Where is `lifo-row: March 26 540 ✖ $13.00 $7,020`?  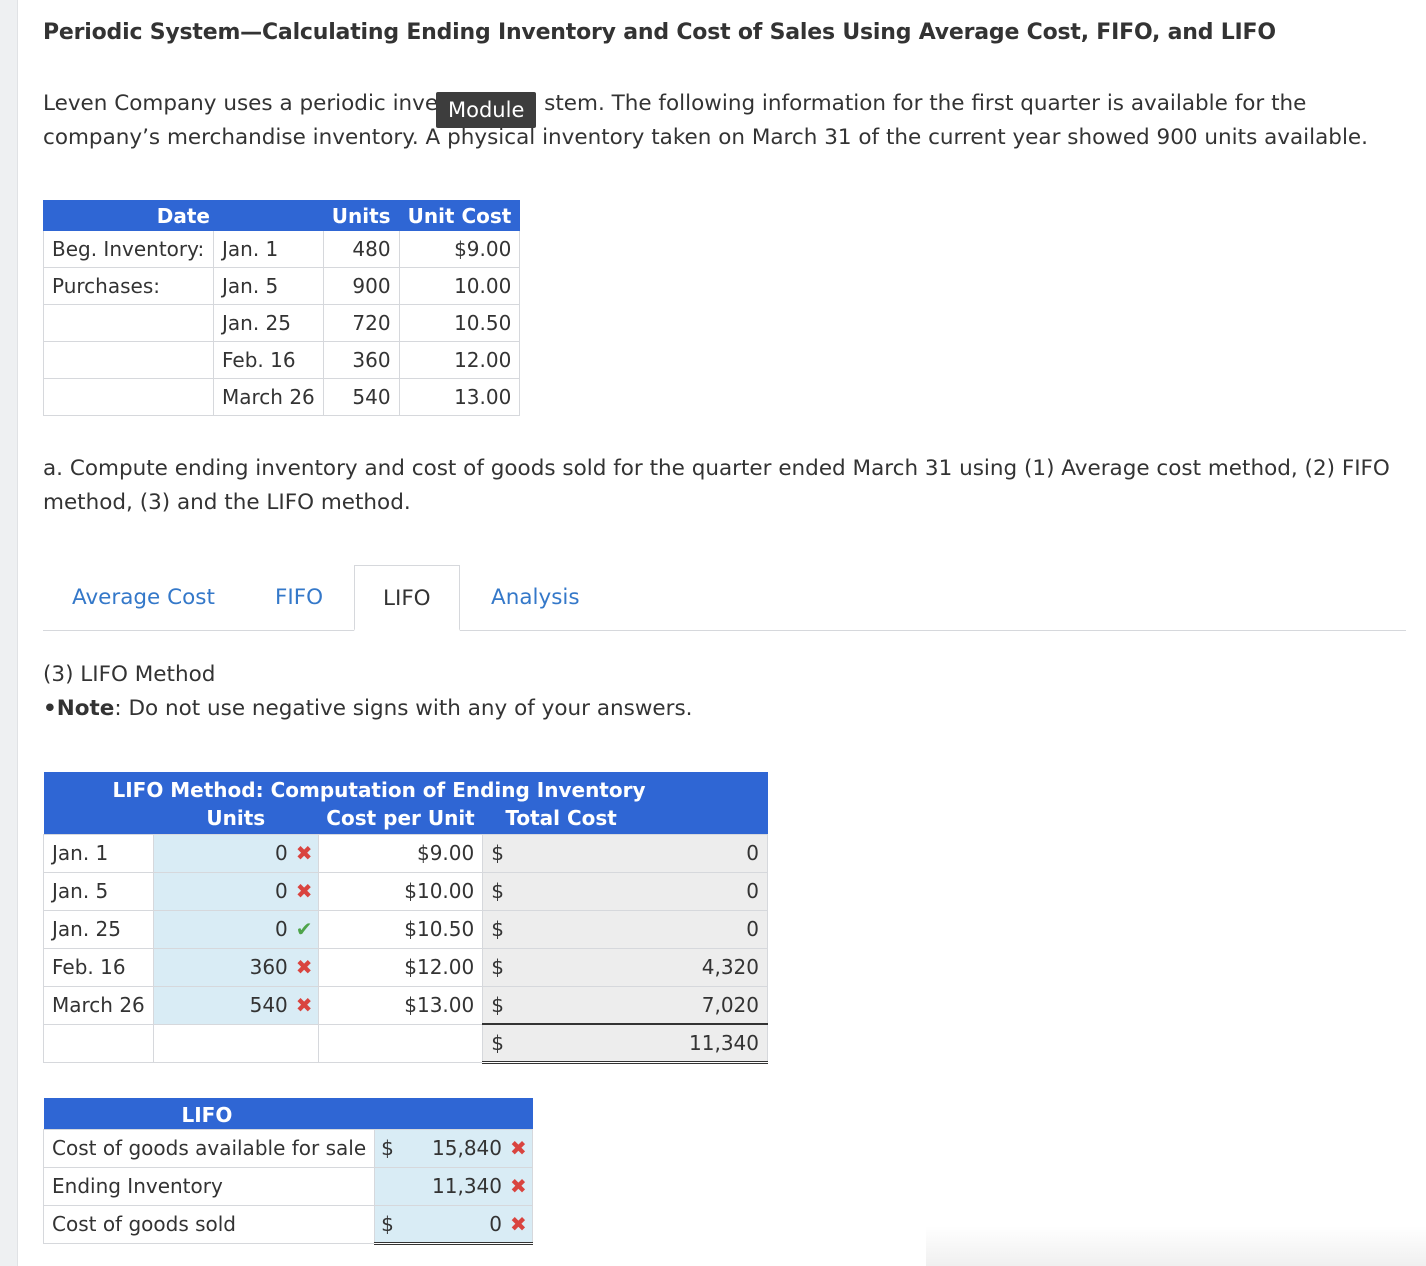 lifo-row: March 26 540 ✖ $13.00 $7,020 is located at coordinates (405, 1005).